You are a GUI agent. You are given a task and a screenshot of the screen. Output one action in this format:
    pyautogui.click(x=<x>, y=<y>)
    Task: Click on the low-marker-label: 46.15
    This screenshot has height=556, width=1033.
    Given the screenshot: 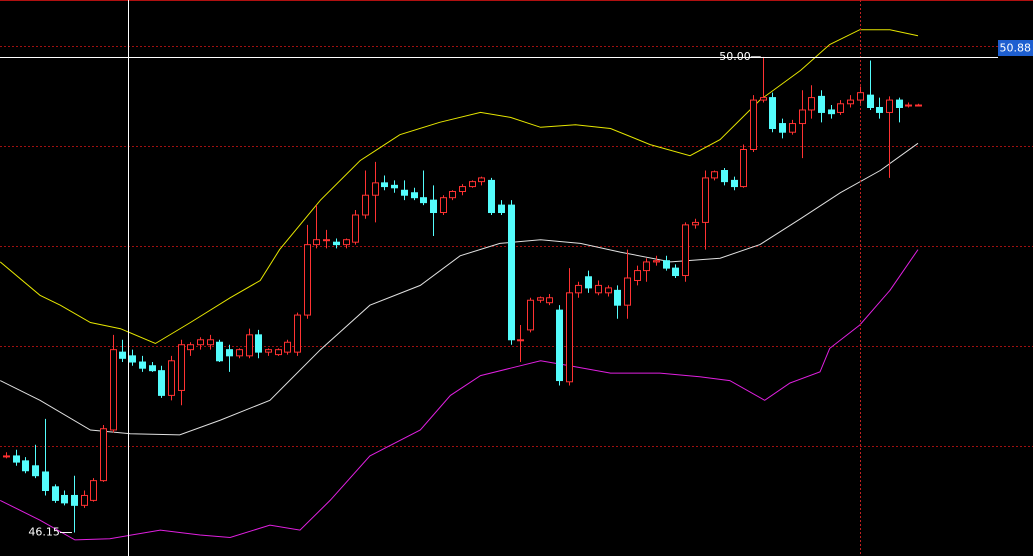 What is the action you would take?
    pyautogui.click(x=44, y=532)
    